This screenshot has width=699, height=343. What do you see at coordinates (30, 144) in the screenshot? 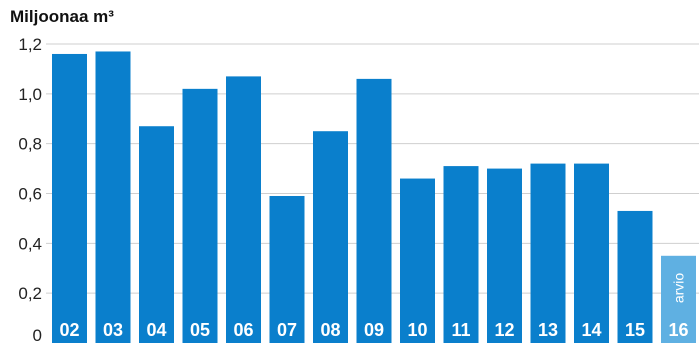
I see `y-tick-label: 0,8` at bounding box center [30, 144].